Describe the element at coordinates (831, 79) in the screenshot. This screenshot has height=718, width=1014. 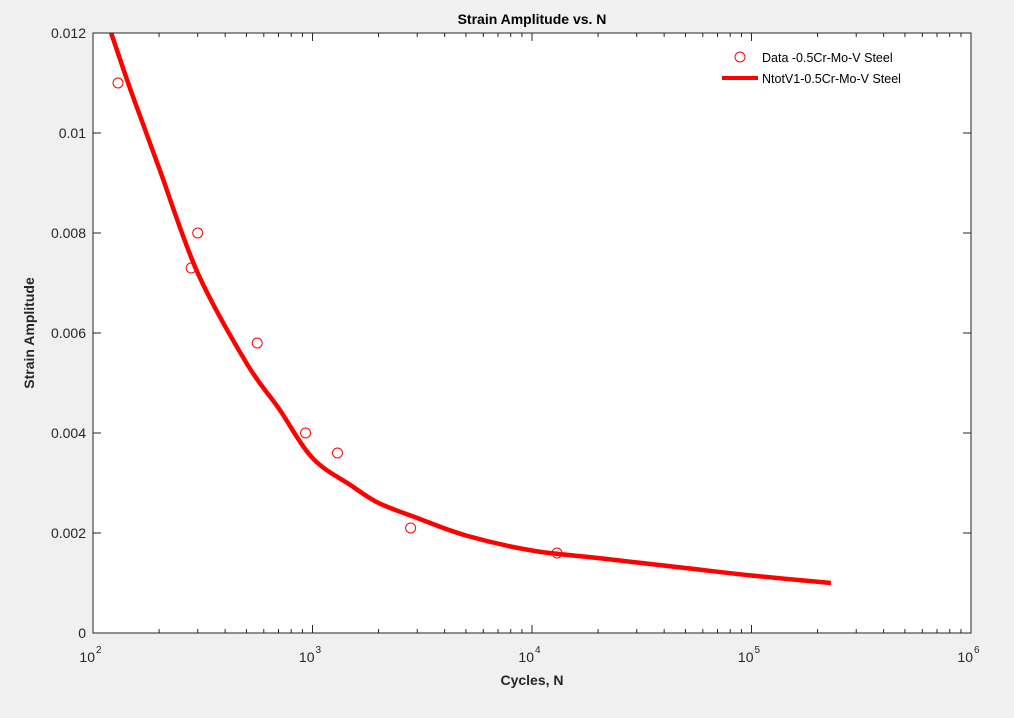
I see `legend-label-fit: NtotV1-0.5Cr-Mo-V Steel` at that location.